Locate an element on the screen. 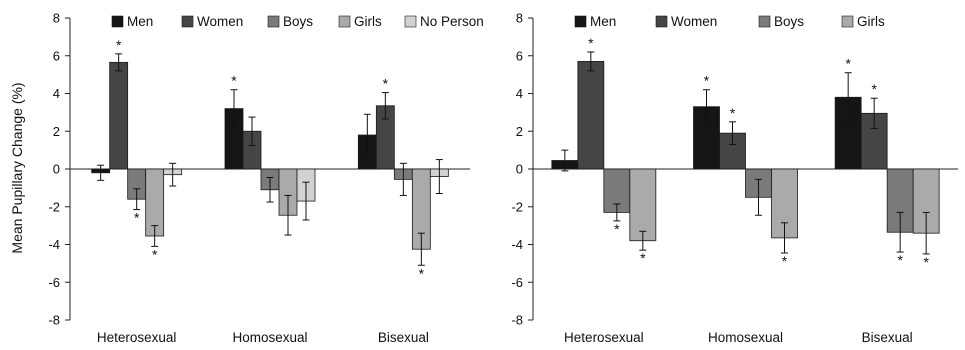 The height and width of the screenshot is (350, 965). legend-label: No Person is located at coordinates (452, 21).